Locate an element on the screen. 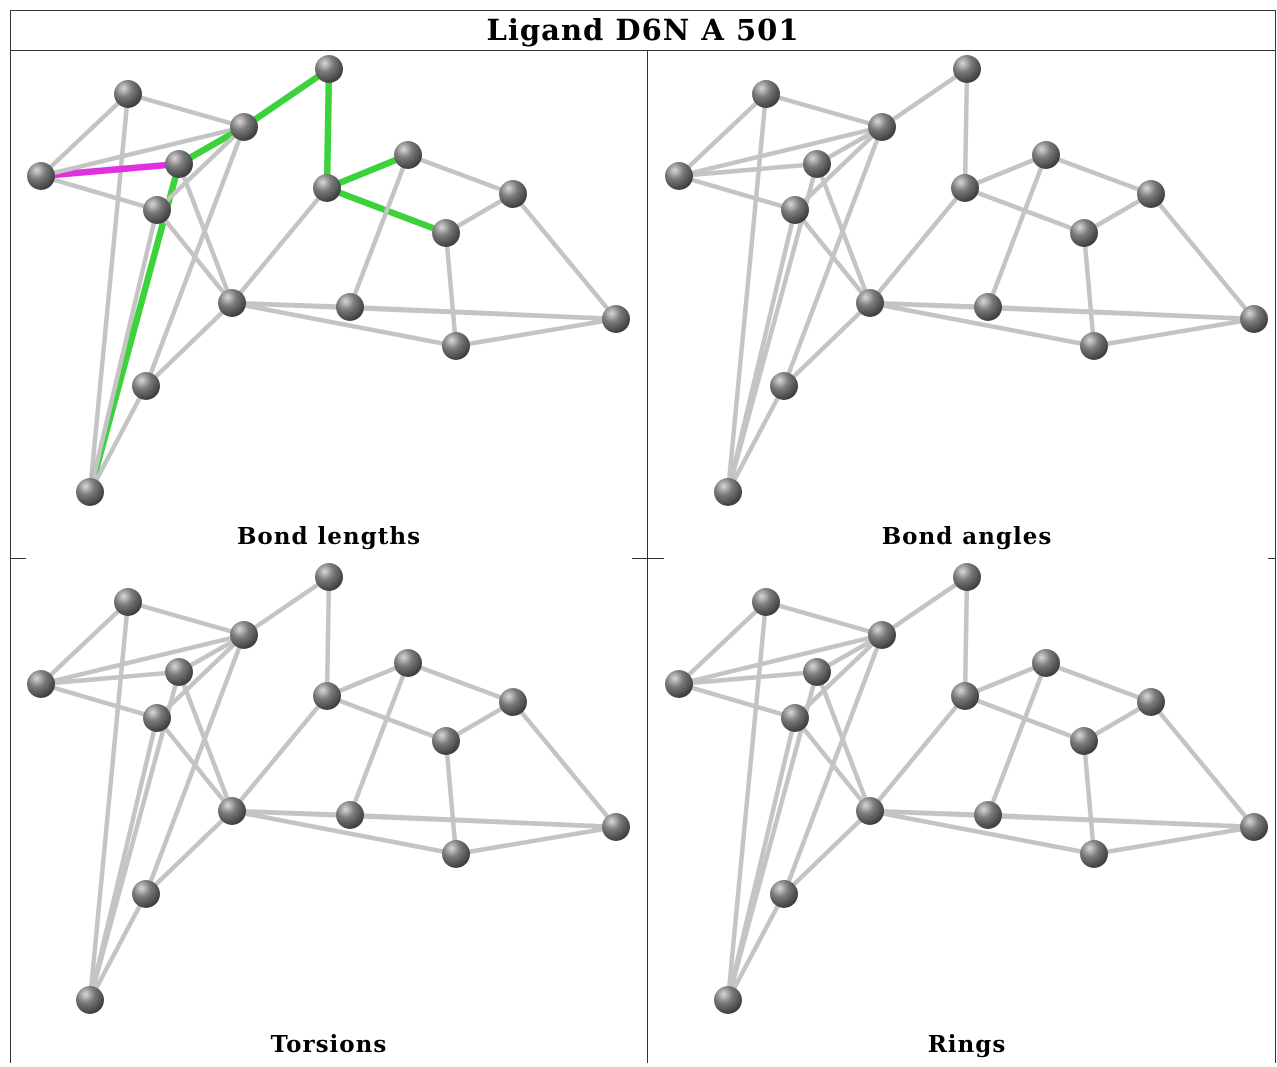 The height and width of the screenshot is (1067, 1277). table-left-border is located at coordinates (10, 536).